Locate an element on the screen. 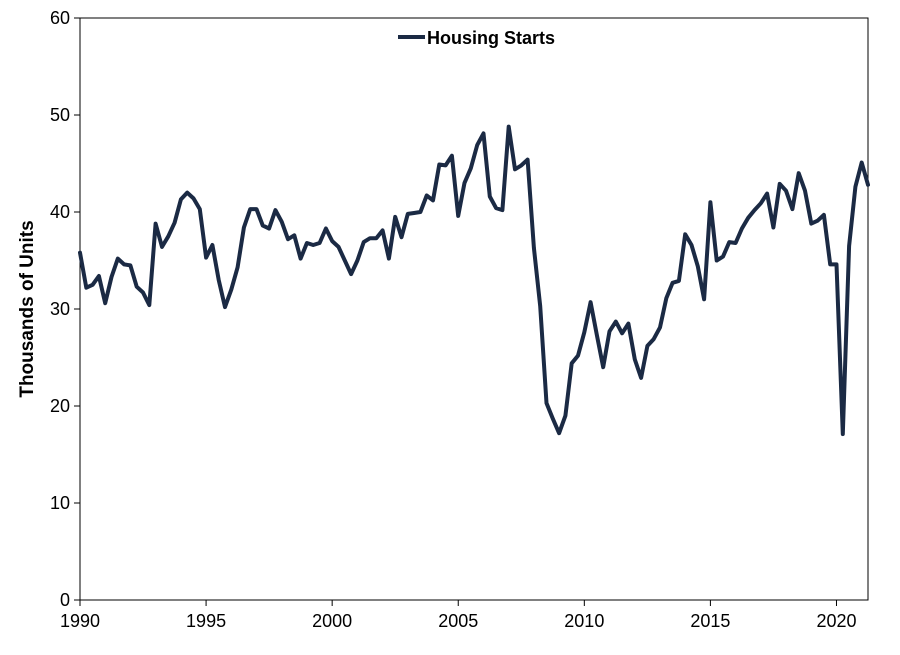  x-tick-label: 2010 is located at coordinates (584, 621).